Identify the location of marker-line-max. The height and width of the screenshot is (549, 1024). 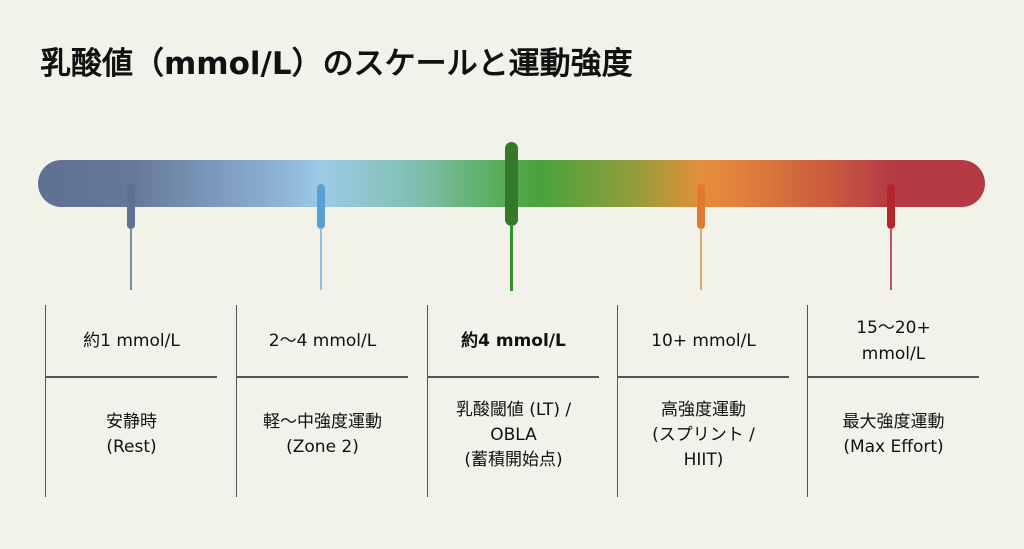
(891, 259).